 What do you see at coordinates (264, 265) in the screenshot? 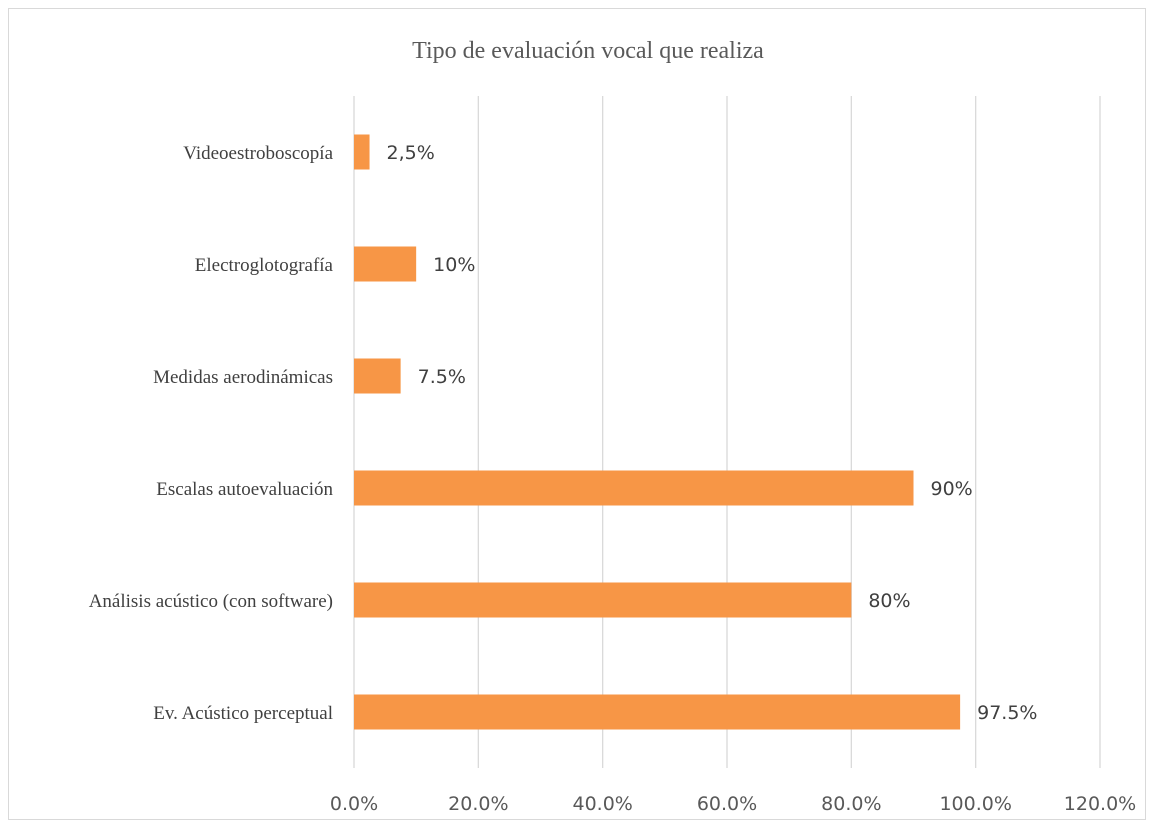
I see `category-label: Electroglotografía` at bounding box center [264, 265].